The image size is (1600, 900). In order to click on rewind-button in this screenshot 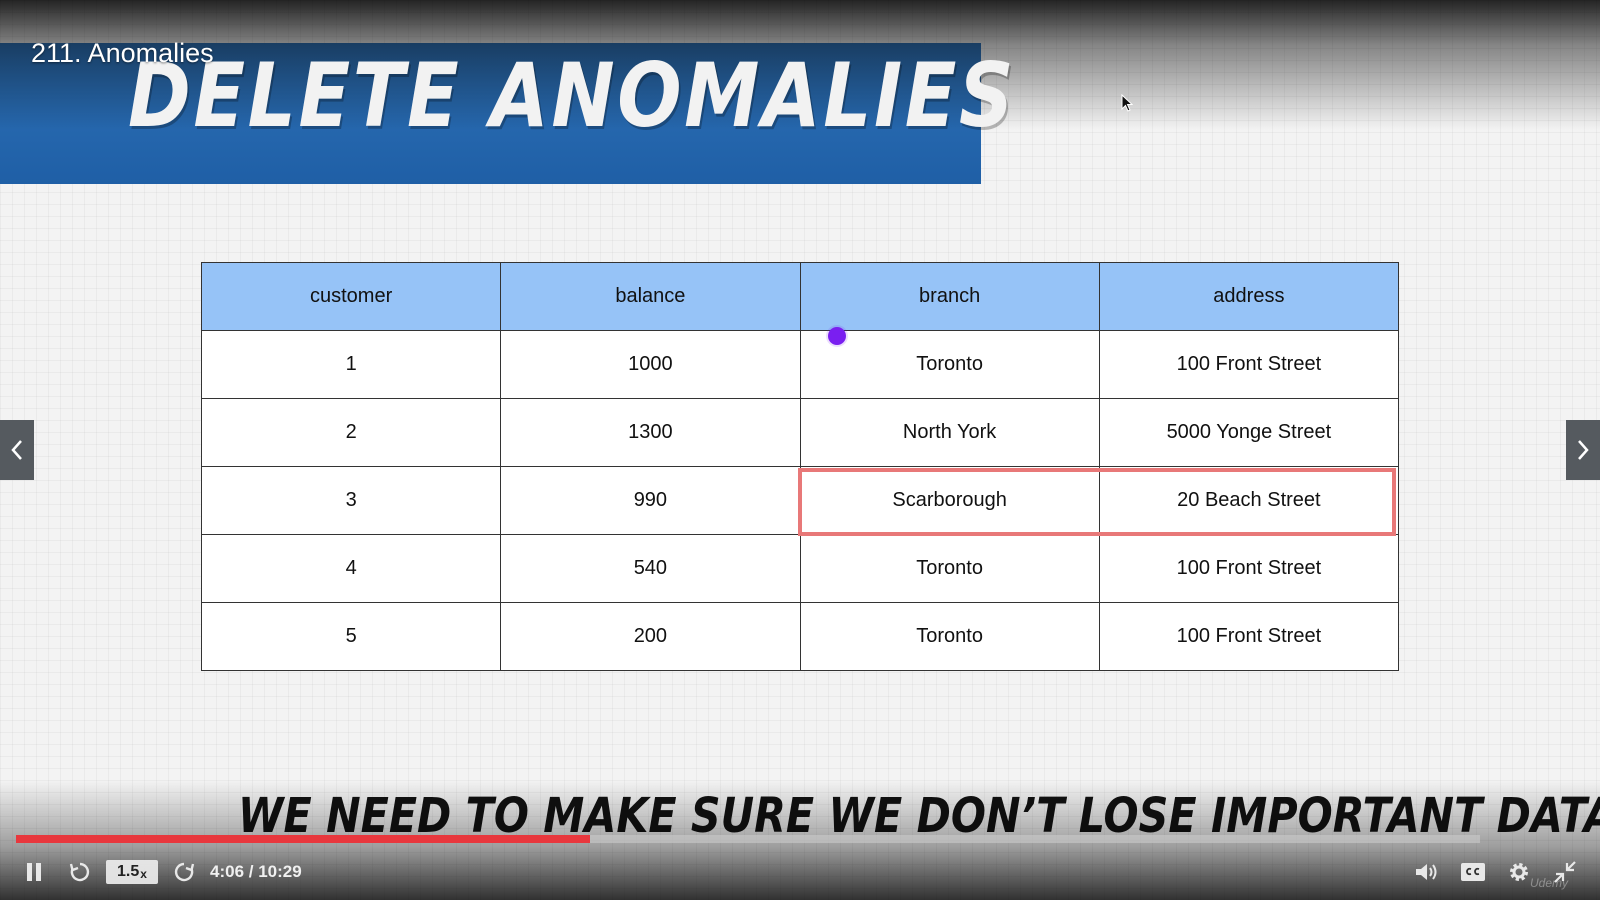, I will do `click(80, 872)`.